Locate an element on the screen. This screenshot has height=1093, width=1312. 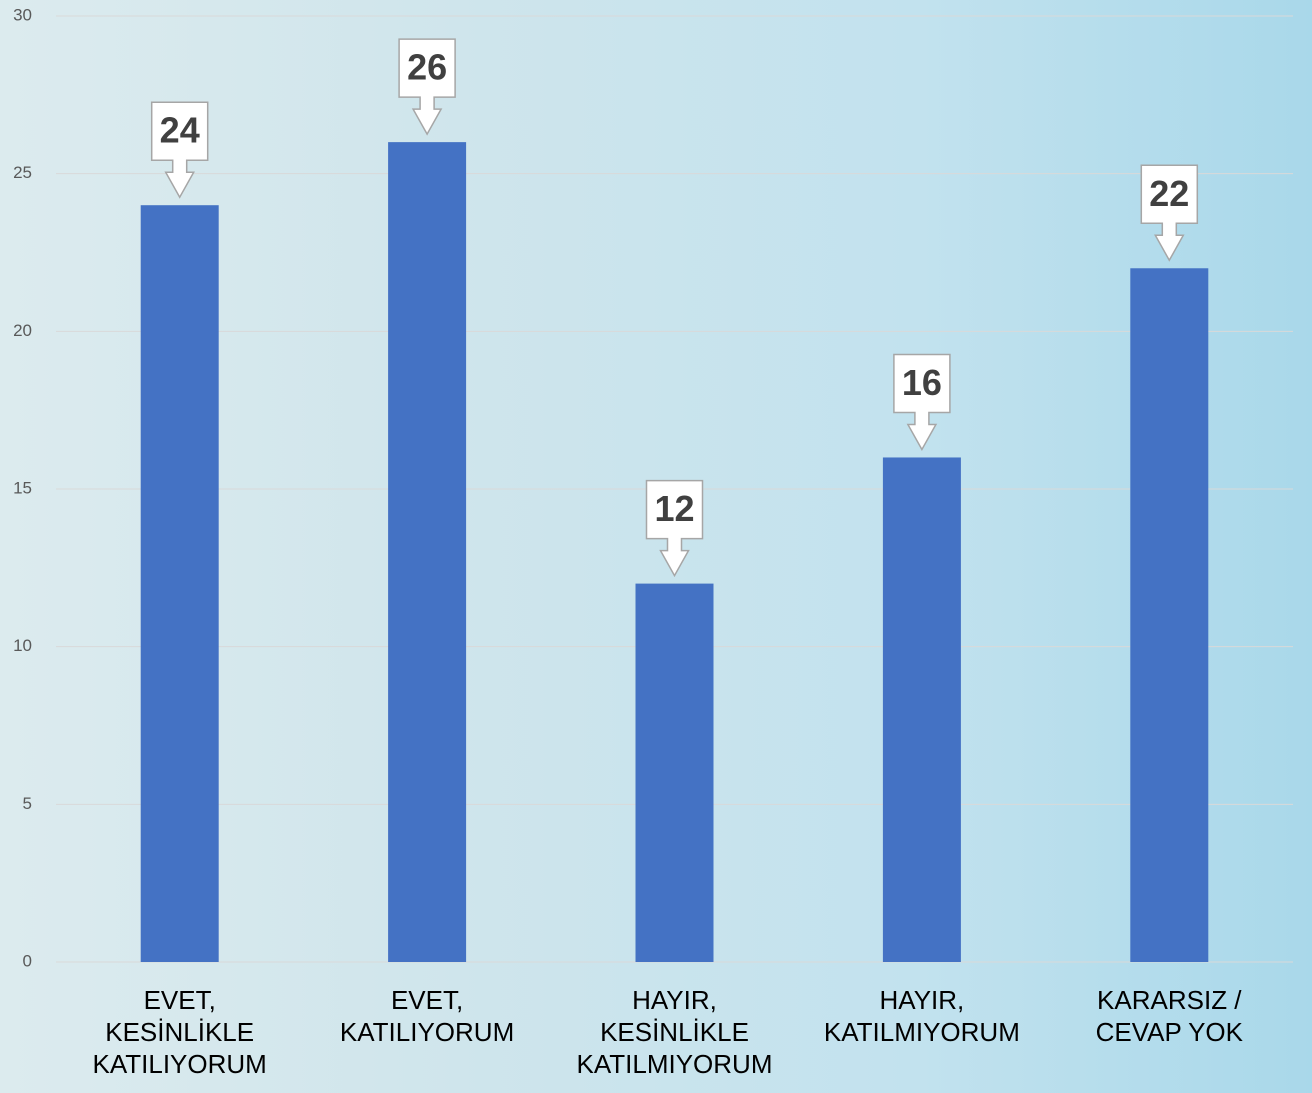
data-label: 26 is located at coordinates (427, 67).